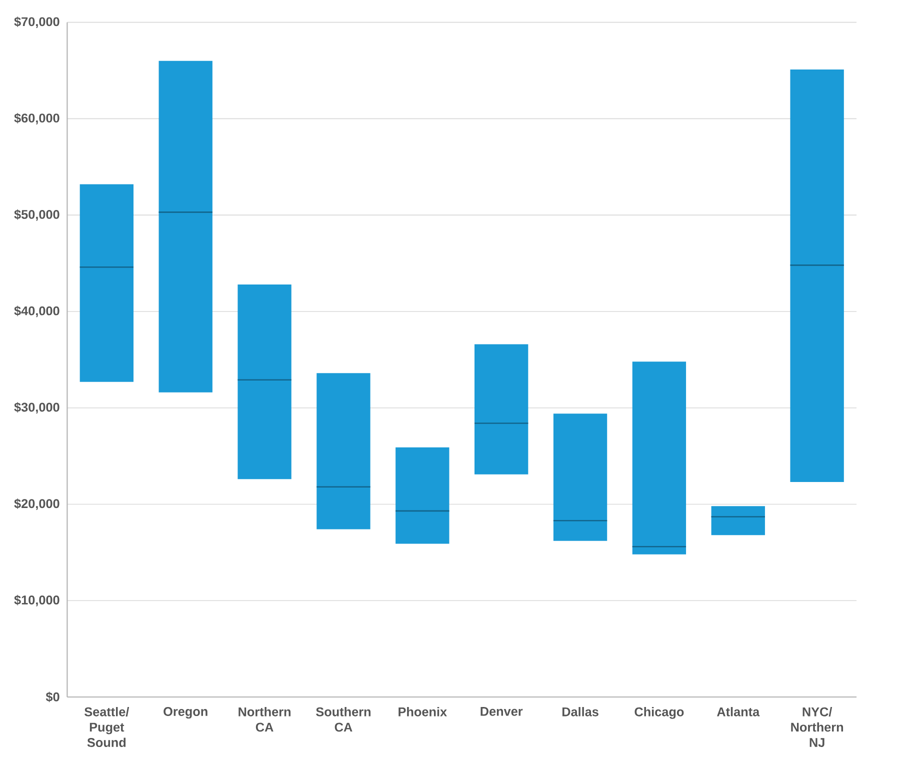 This screenshot has height=777, width=904. What do you see at coordinates (422, 711) in the screenshot?
I see `x-tick-label: Phoenix` at bounding box center [422, 711].